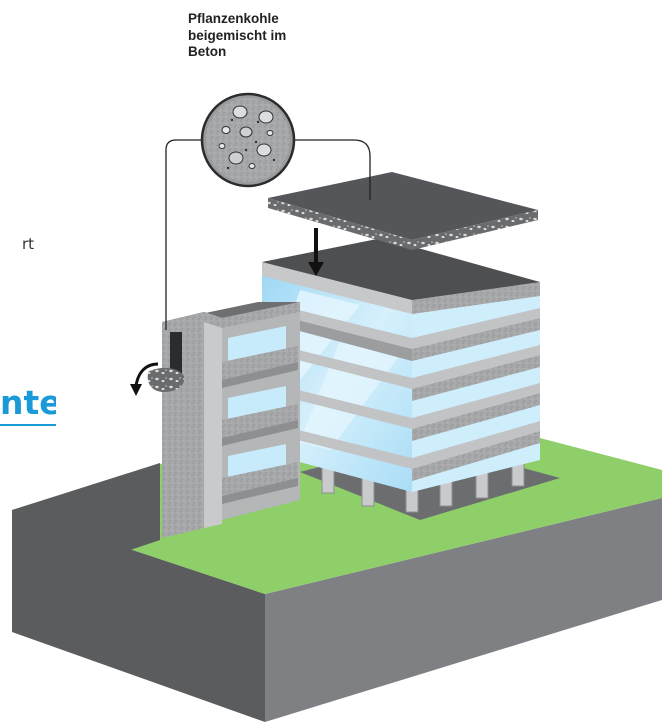  I want to click on biochar-slab, so click(403, 211).